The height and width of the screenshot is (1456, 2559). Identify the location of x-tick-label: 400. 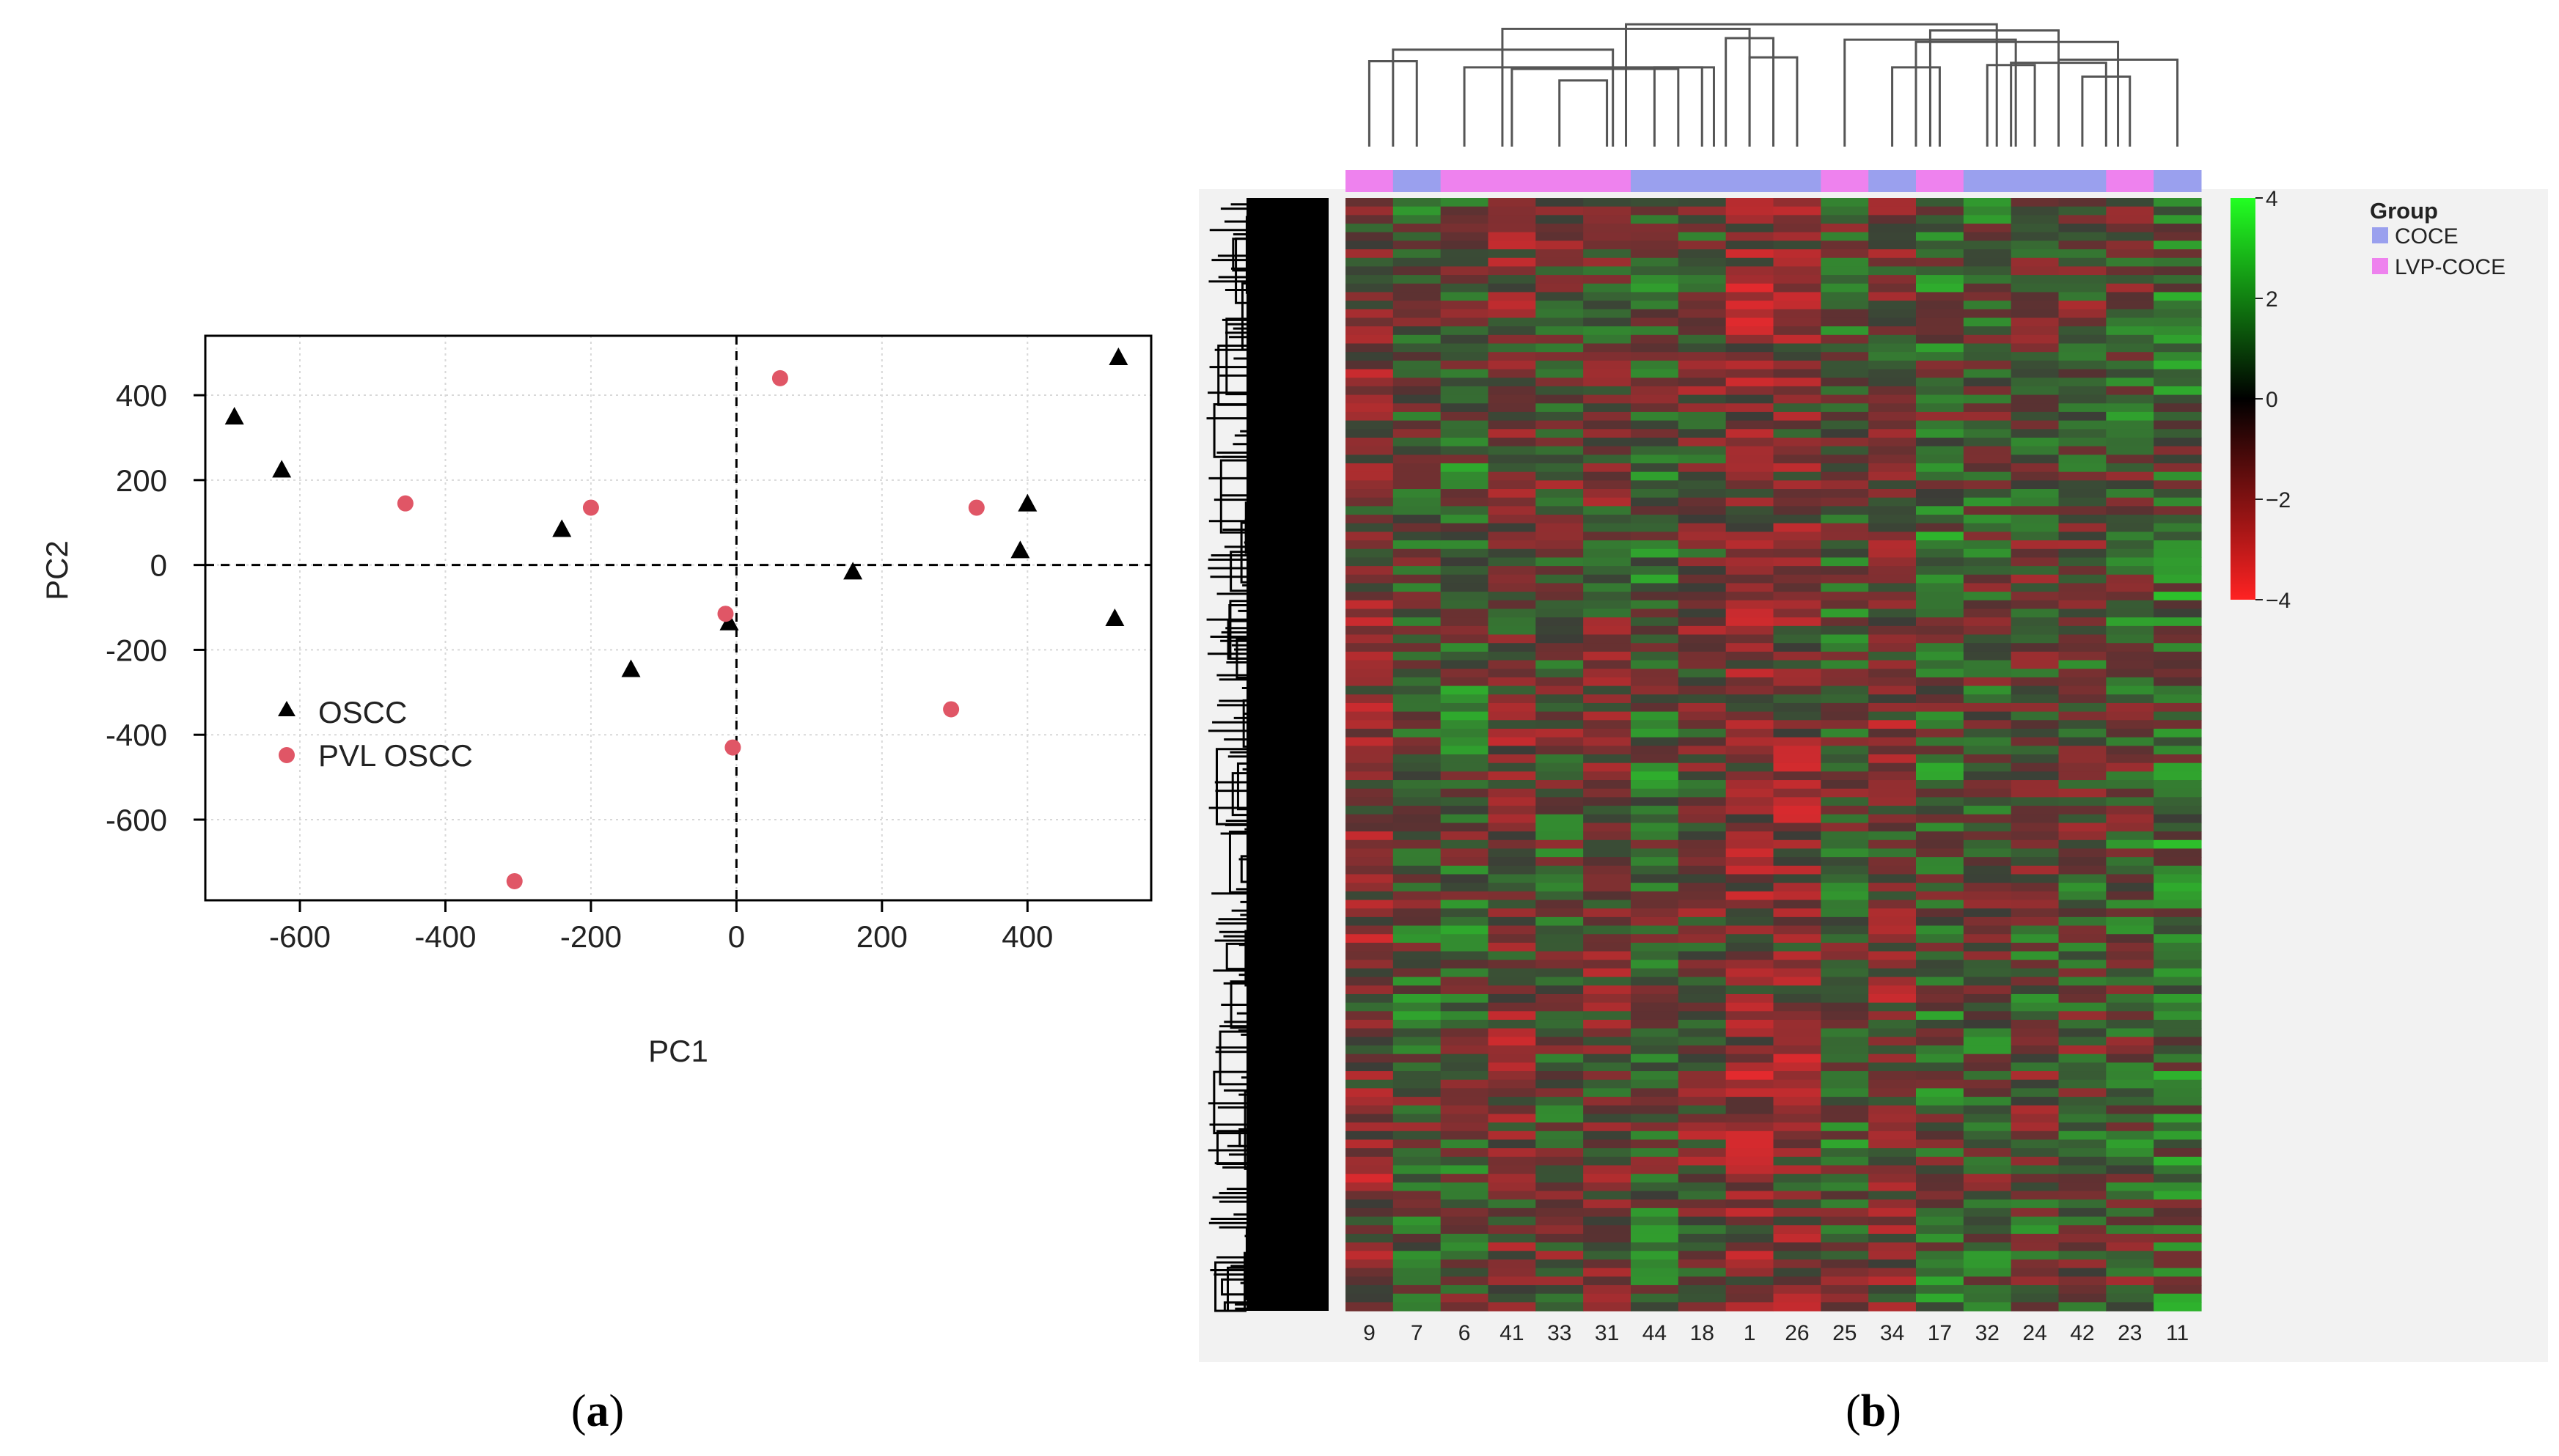
(1027, 937).